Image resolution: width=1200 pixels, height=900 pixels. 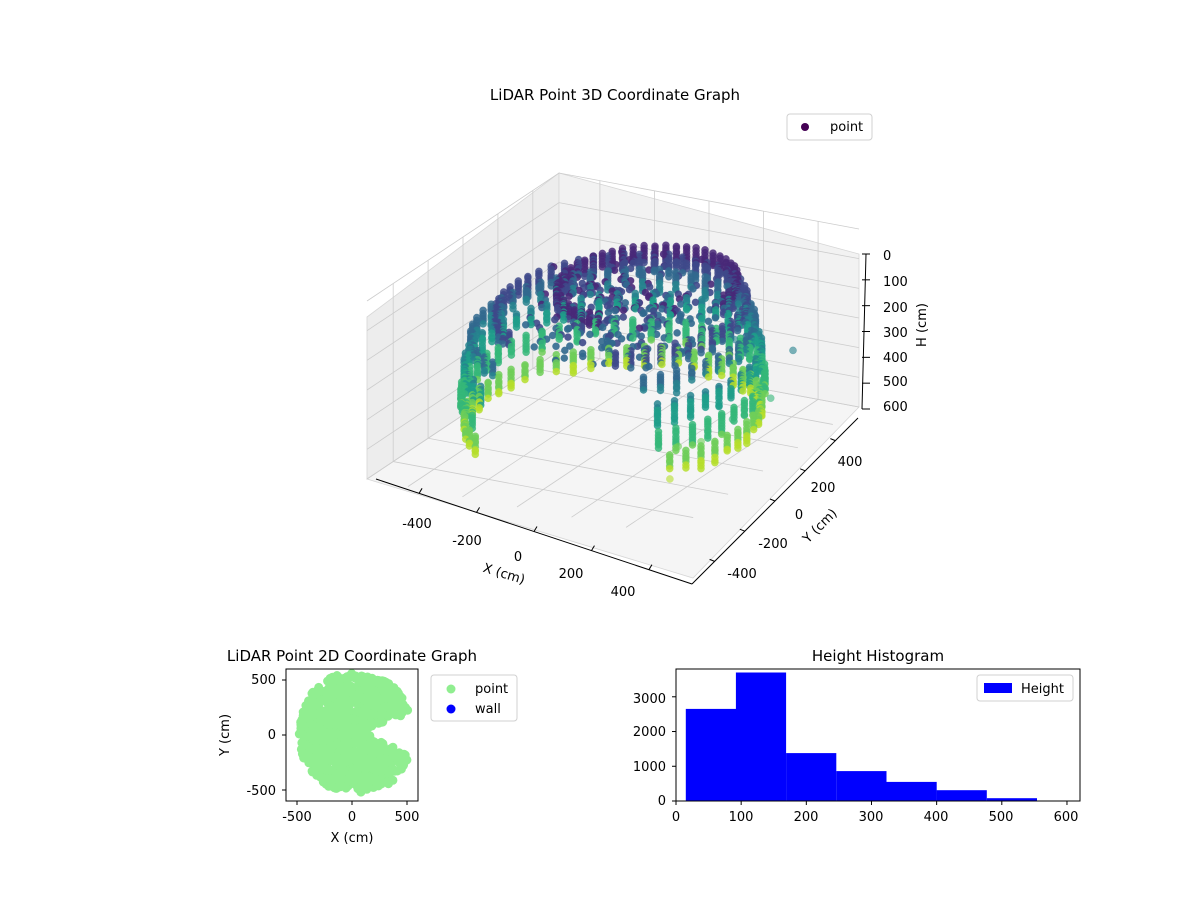 What do you see at coordinates (353, 733) in the screenshot?
I see `scatter2d-points` at bounding box center [353, 733].